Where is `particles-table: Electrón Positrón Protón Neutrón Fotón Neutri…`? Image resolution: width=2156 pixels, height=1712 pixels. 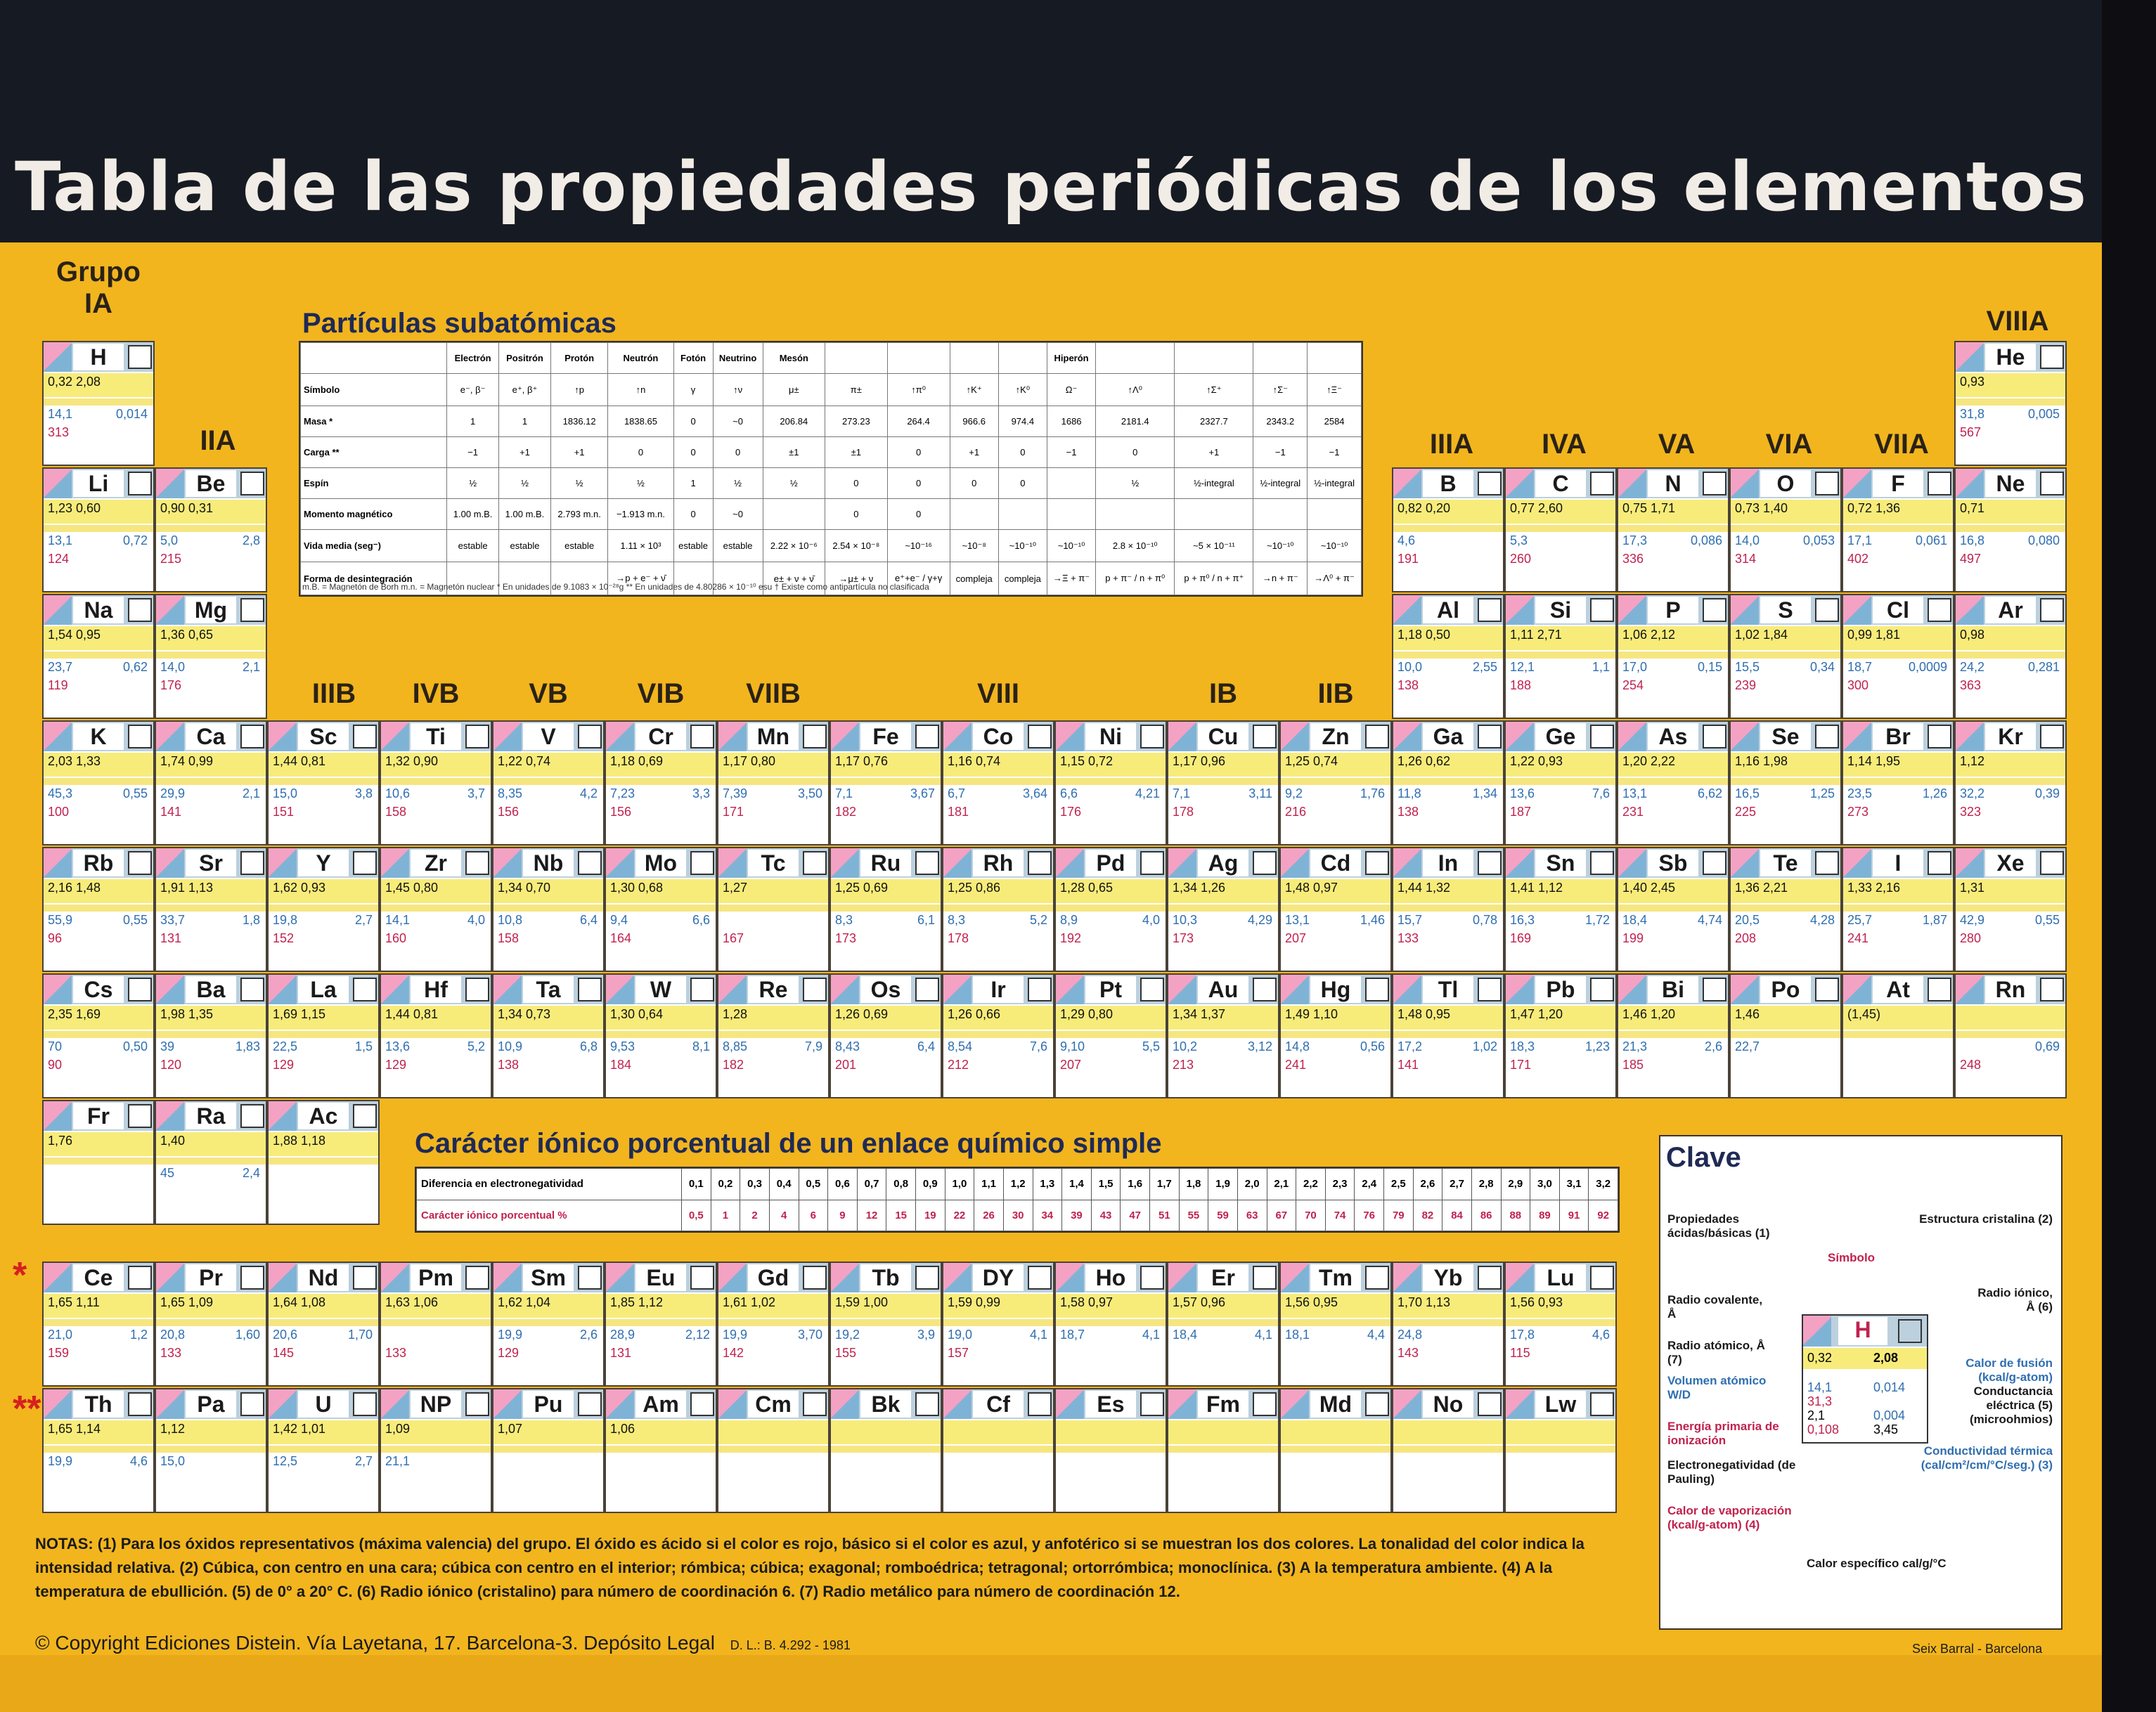
particles-table: Electrón Positrón Protón Neutrón Fotón Neutri… is located at coordinates (831, 469).